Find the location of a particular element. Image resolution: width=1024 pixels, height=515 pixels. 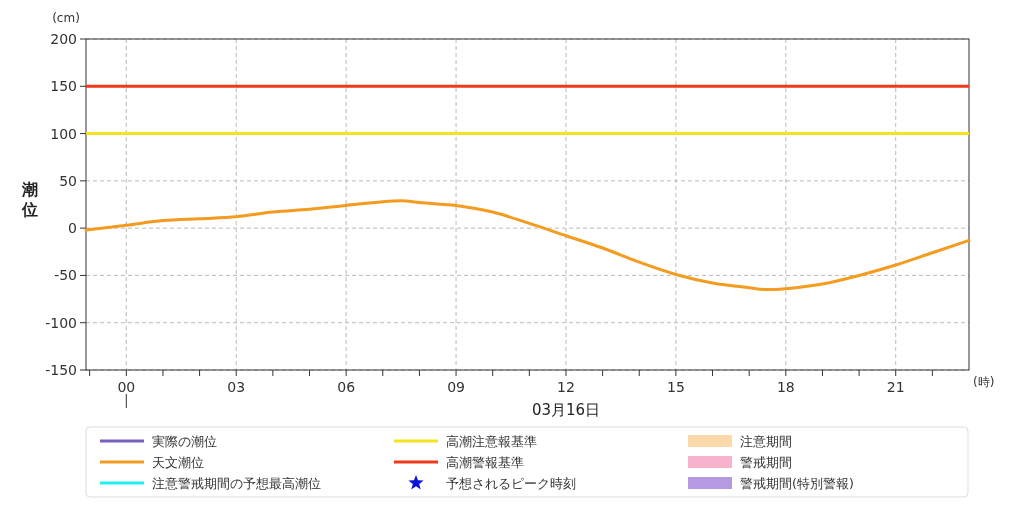

legend-label: 警戒期間 is located at coordinates (766, 462).